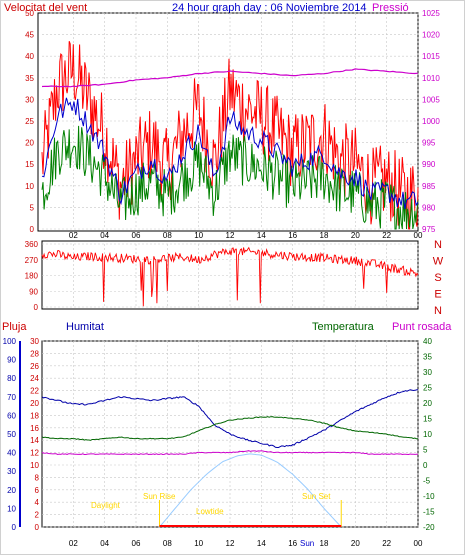  Describe the element at coordinates (343, 327) in the screenshot. I see `temperature-label: Temperatura` at that location.